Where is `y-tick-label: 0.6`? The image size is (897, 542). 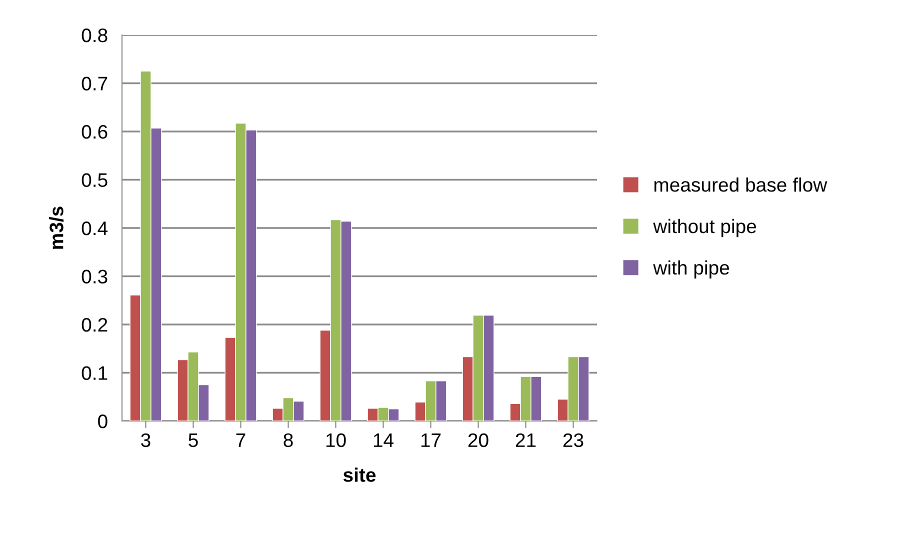
y-tick-label: 0.6 is located at coordinates (95, 131).